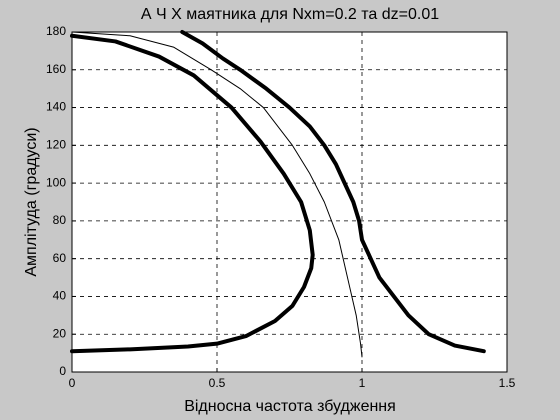  I want to click on y-tick-label: 40, so click(60, 296).